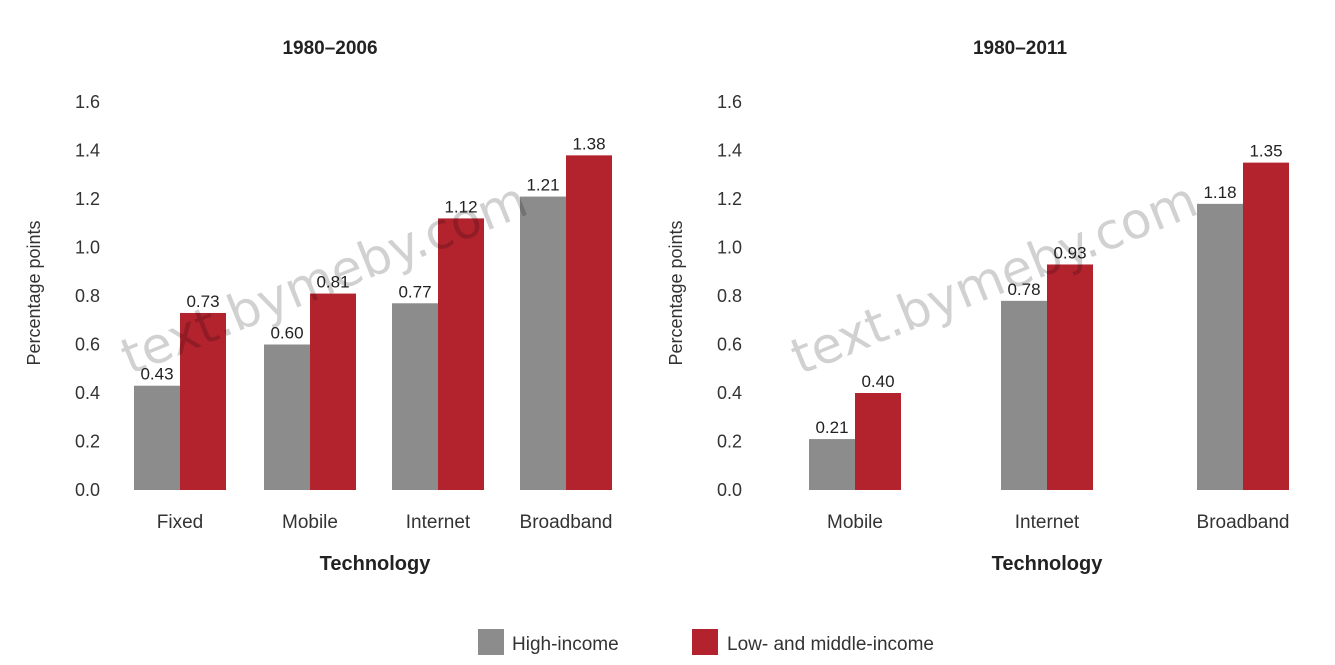  I want to click on x-axis-ticks: Fixed Mobile Internet Broadband, so click(385, 522).